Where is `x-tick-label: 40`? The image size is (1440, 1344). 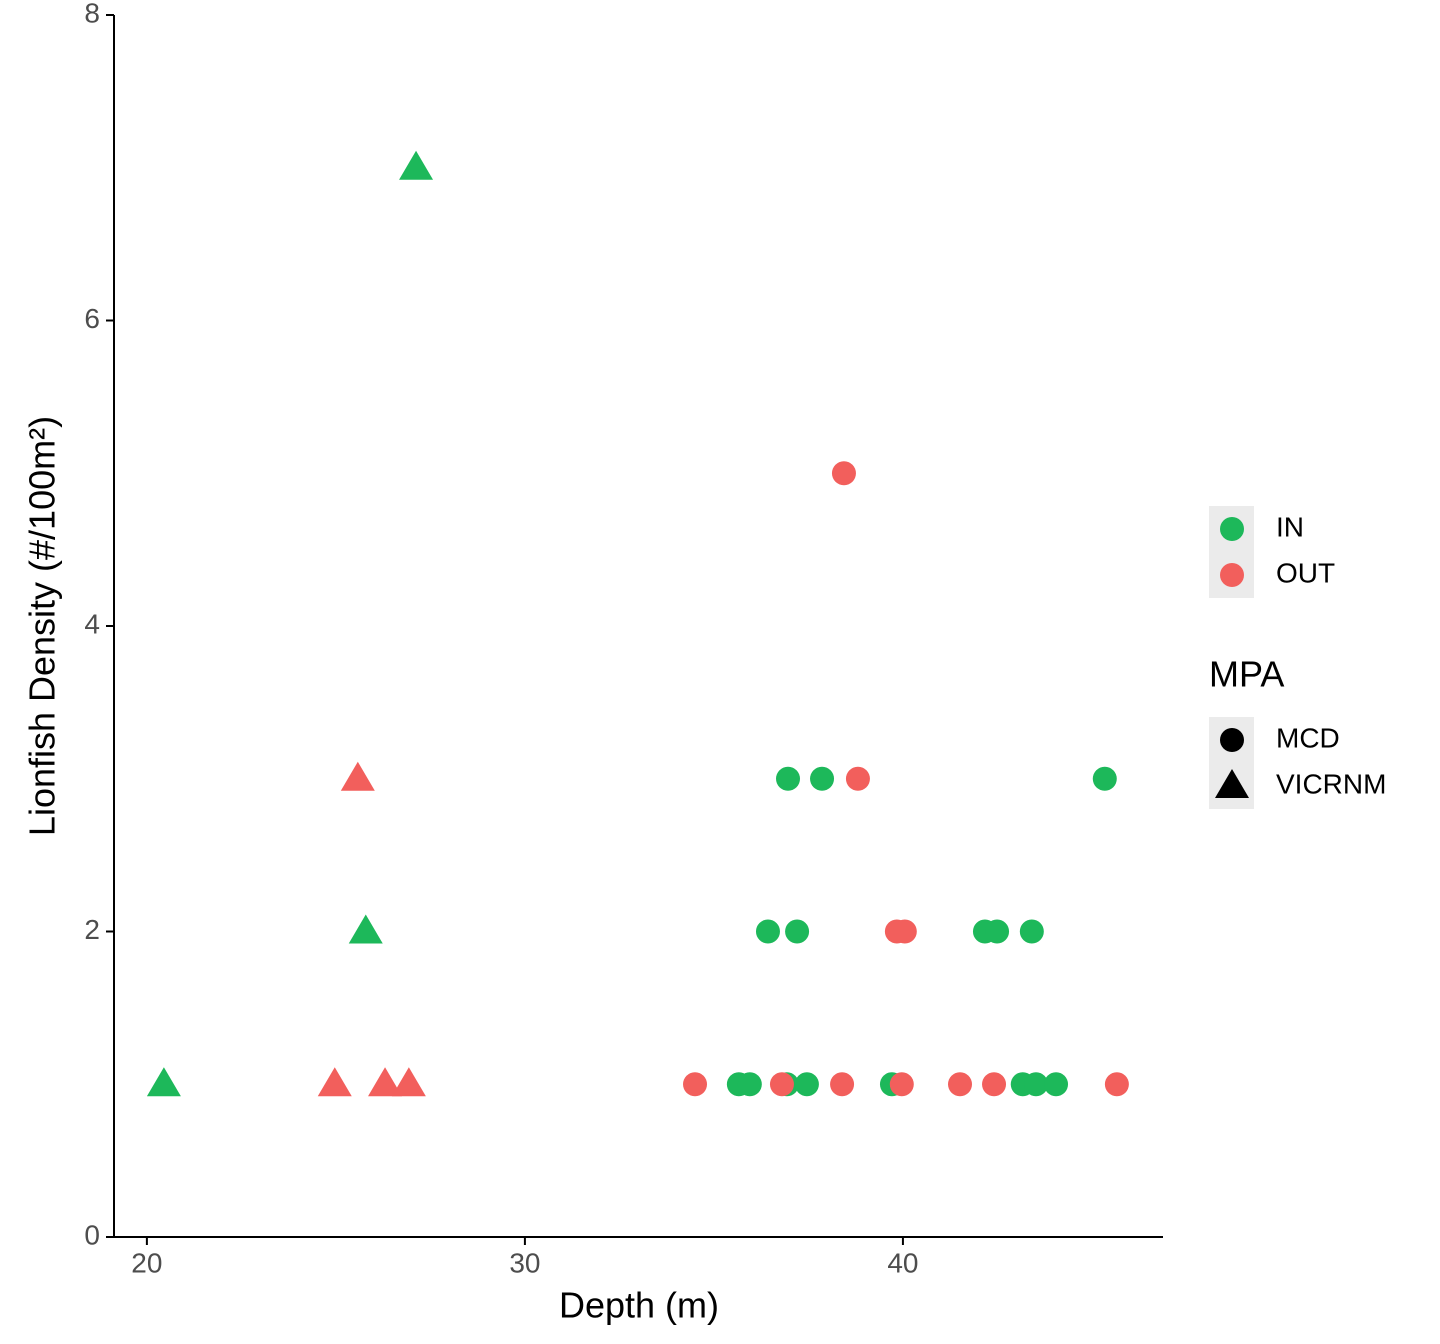
x-tick-label: 40 is located at coordinates (902, 1262).